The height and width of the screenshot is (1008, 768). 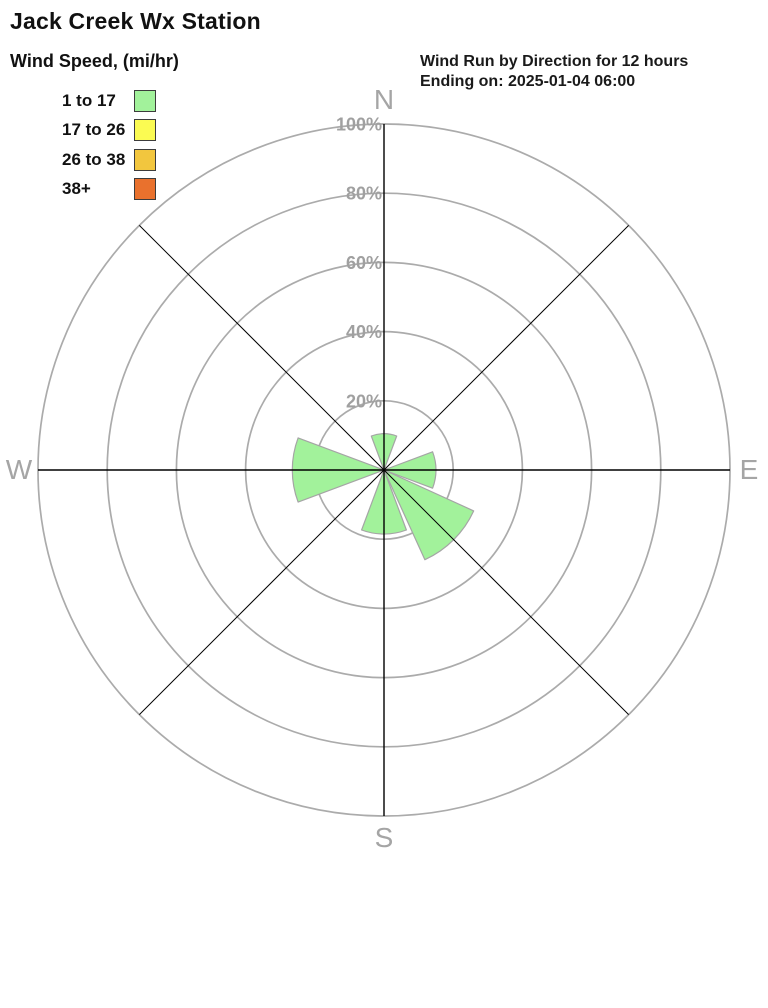 I want to click on legend-item: 26 to 38, so click(x=120, y=159).